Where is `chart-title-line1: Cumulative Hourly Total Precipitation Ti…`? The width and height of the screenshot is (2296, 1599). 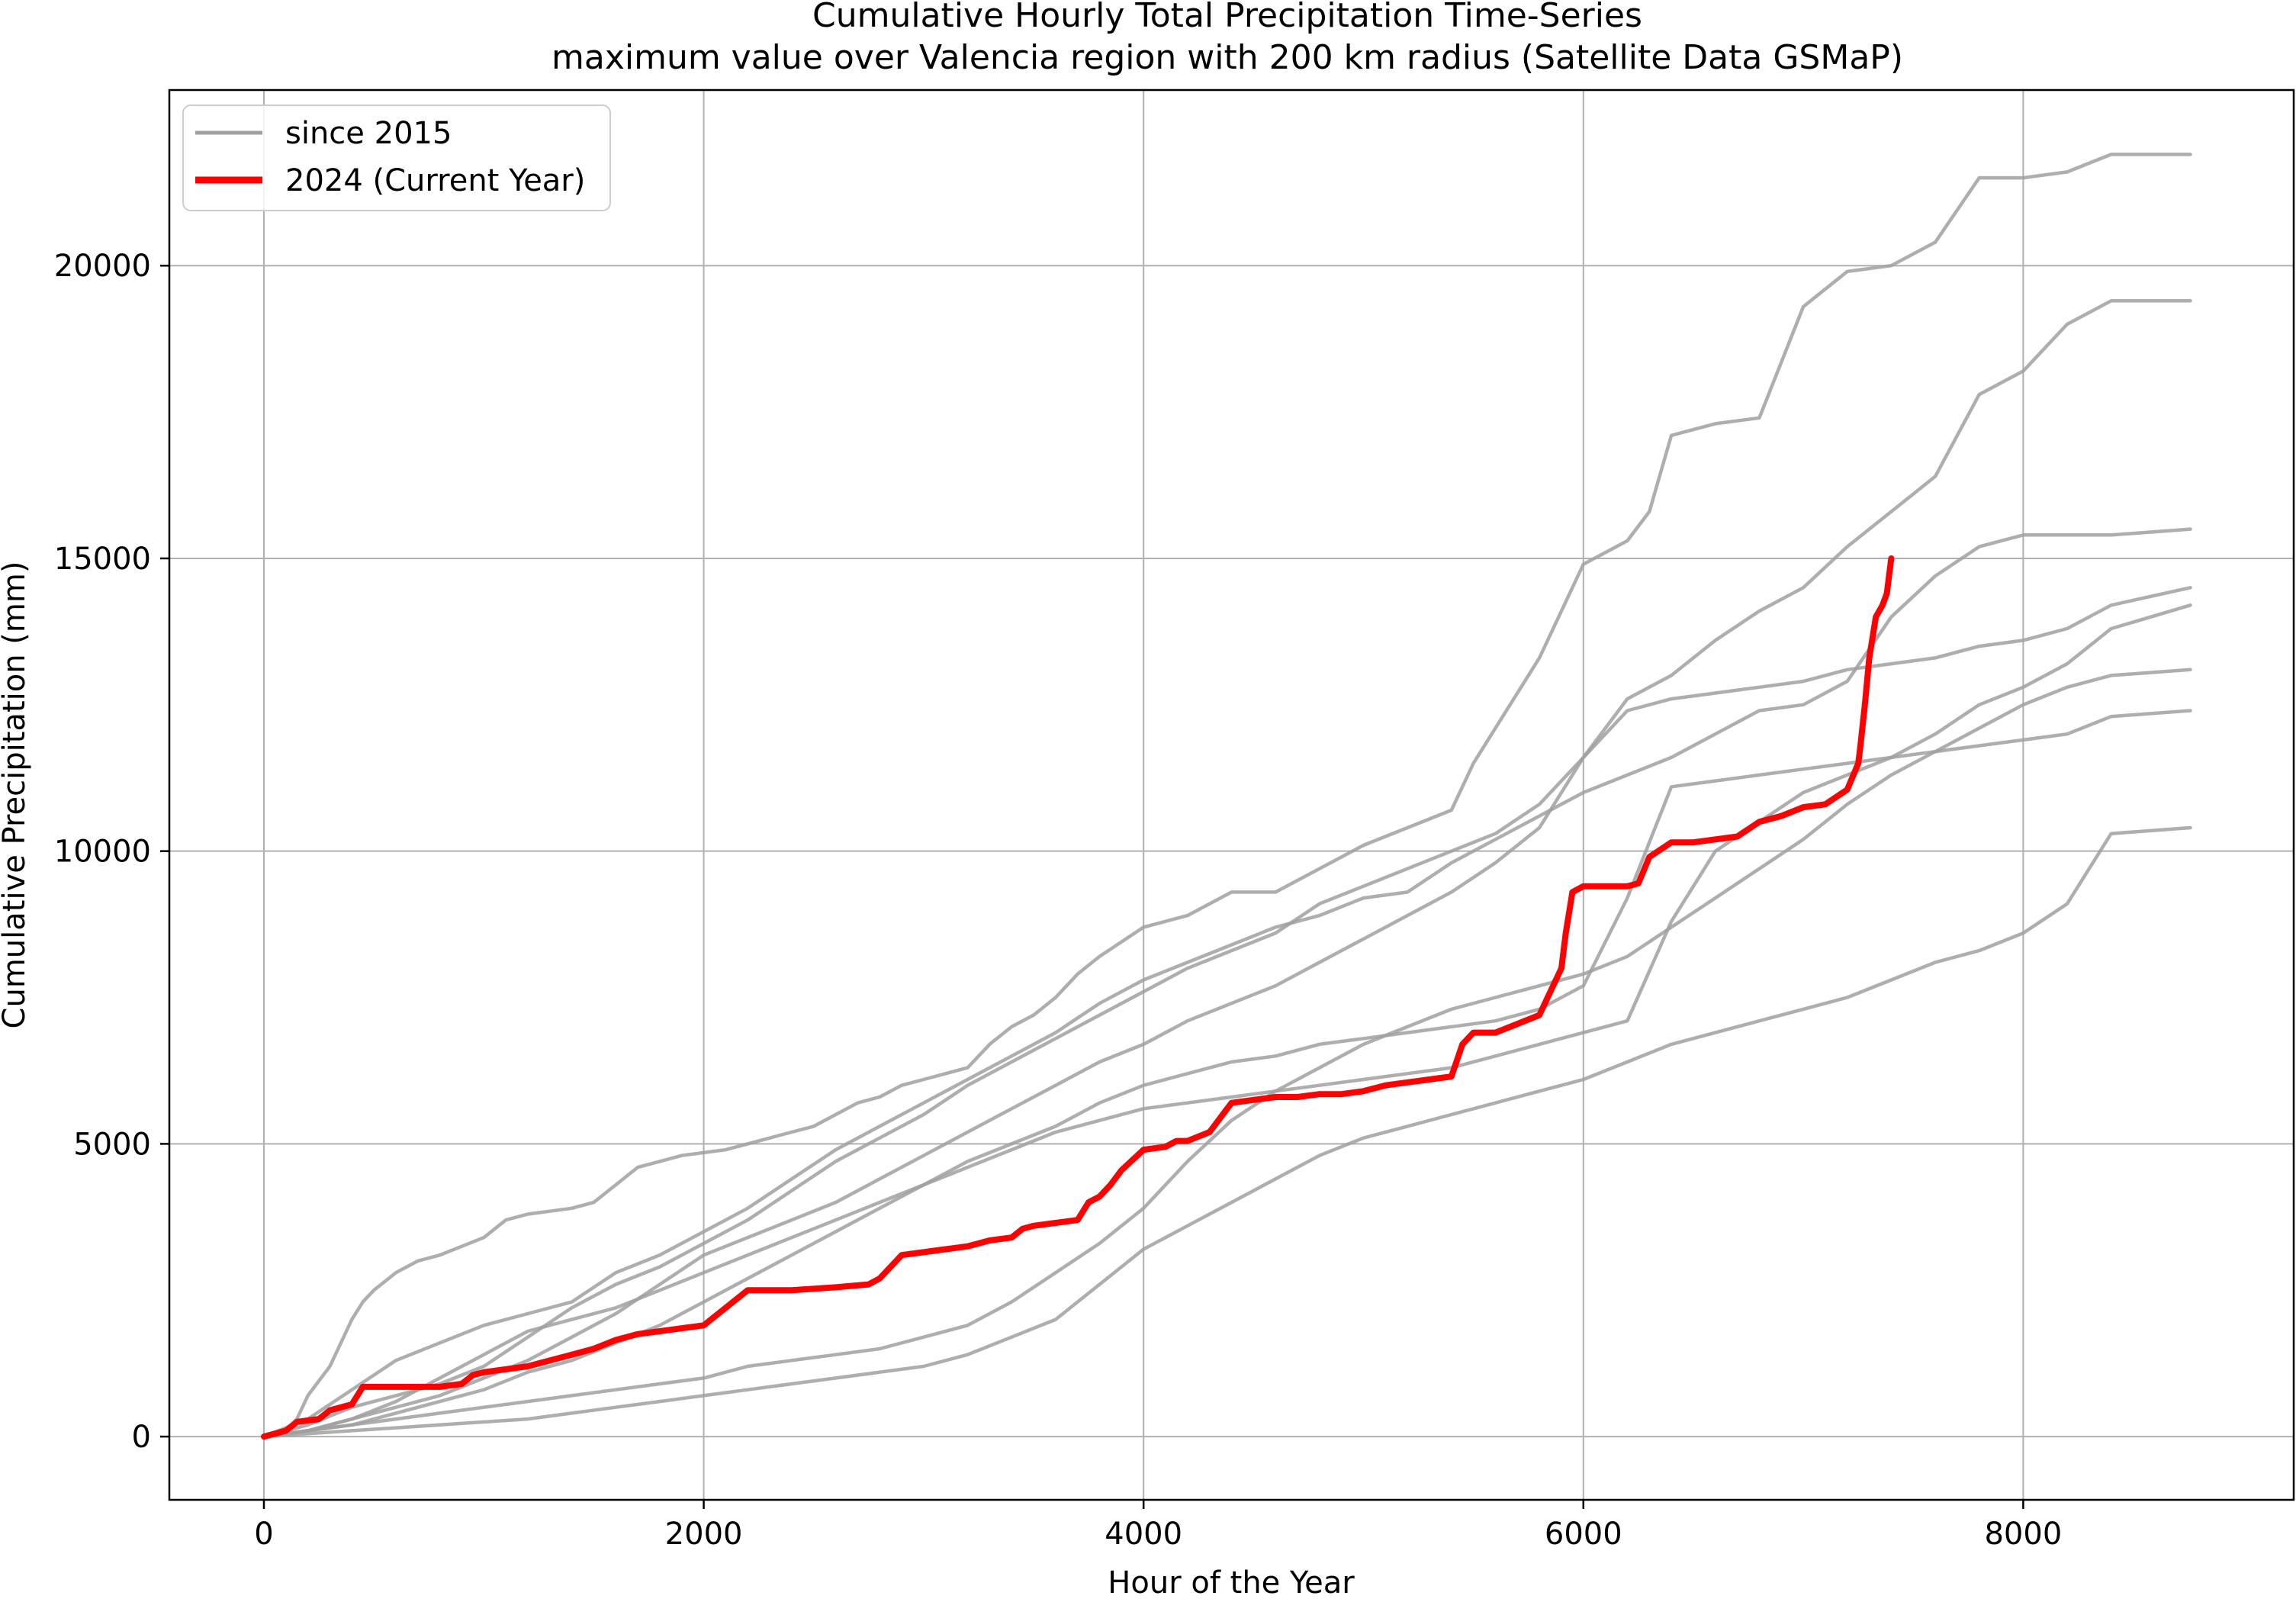
chart-title-line1: Cumulative Hourly Total Precipitation Ti… is located at coordinates (1227, 17).